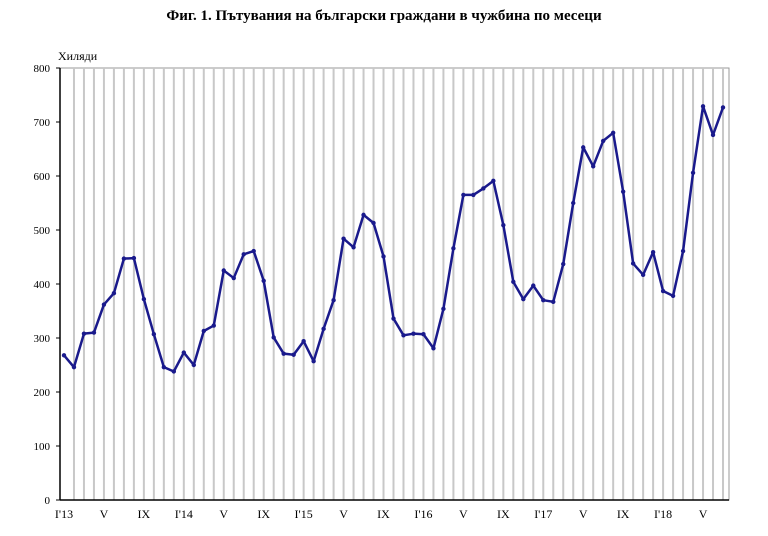  What do you see at coordinates (64, 514) in the screenshot?
I see `x-tick-label: I'13` at bounding box center [64, 514].